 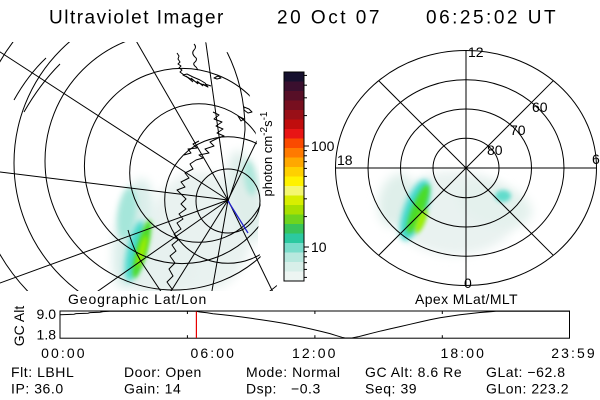 I want to click on svg-text: 9.0, so click(x=47, y=314).